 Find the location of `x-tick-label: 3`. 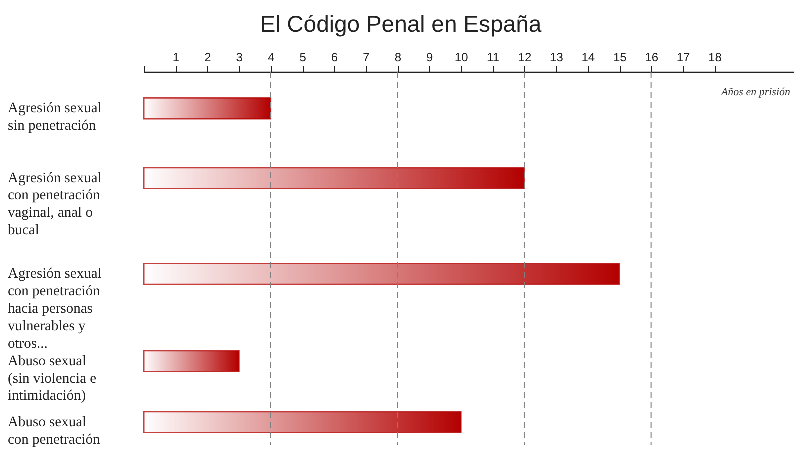

x-tick-label: 3 is located at coordinates (240, 57).